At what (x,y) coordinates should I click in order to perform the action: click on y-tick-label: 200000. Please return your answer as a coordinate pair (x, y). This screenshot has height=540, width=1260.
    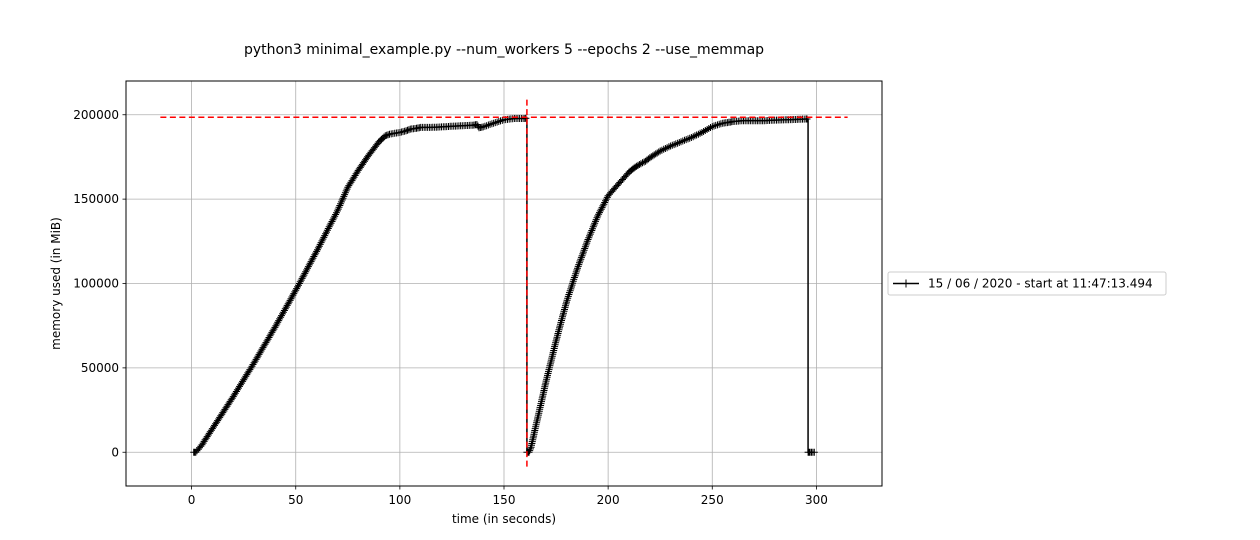
    Looking at the image, I should click on (96, 115).